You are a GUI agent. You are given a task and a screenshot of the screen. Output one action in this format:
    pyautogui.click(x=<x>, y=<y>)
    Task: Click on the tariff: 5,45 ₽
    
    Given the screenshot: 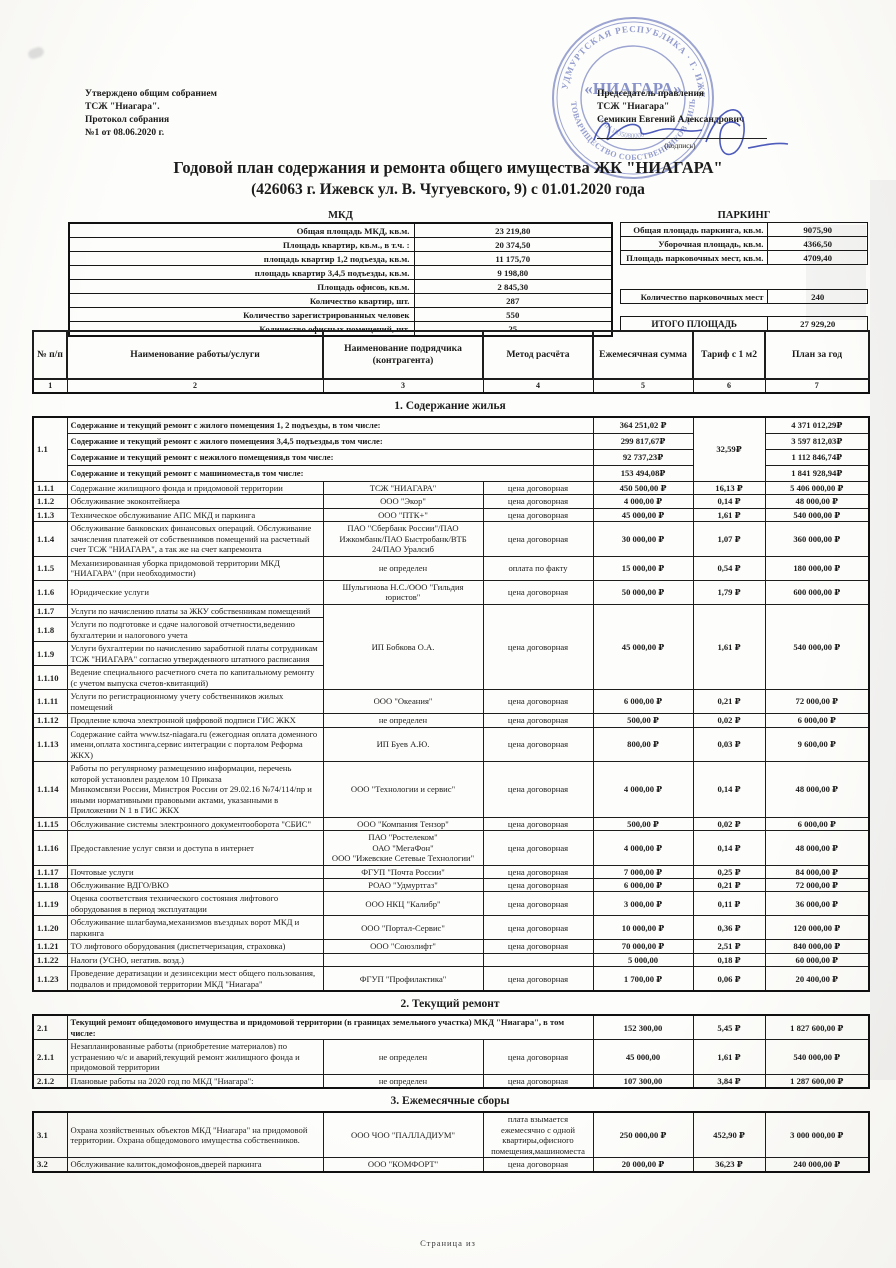 What is the action you would take?
    pyautogui.click(x=729, y=1027)
    